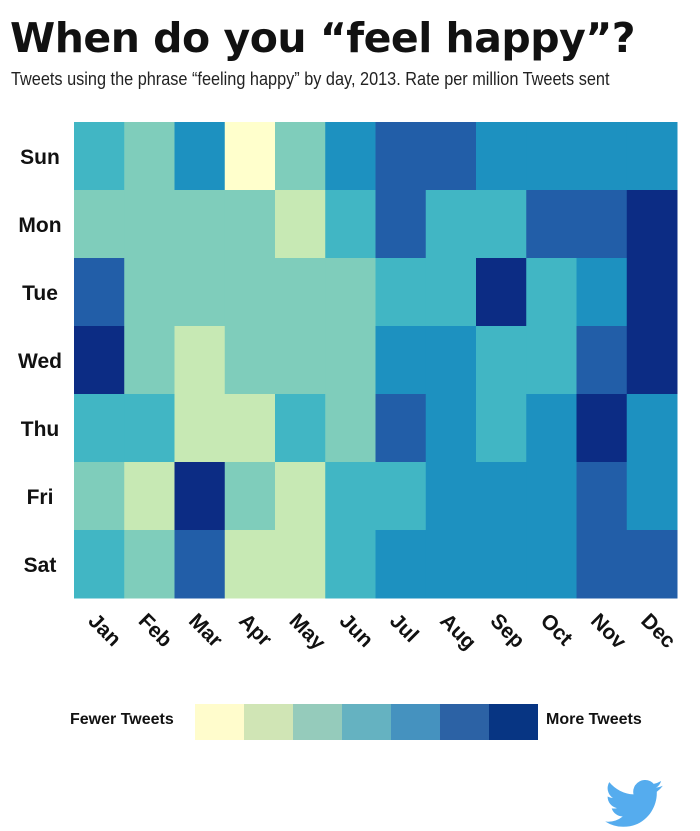  I want to click on cell-tue-aug, so click(451, 292).